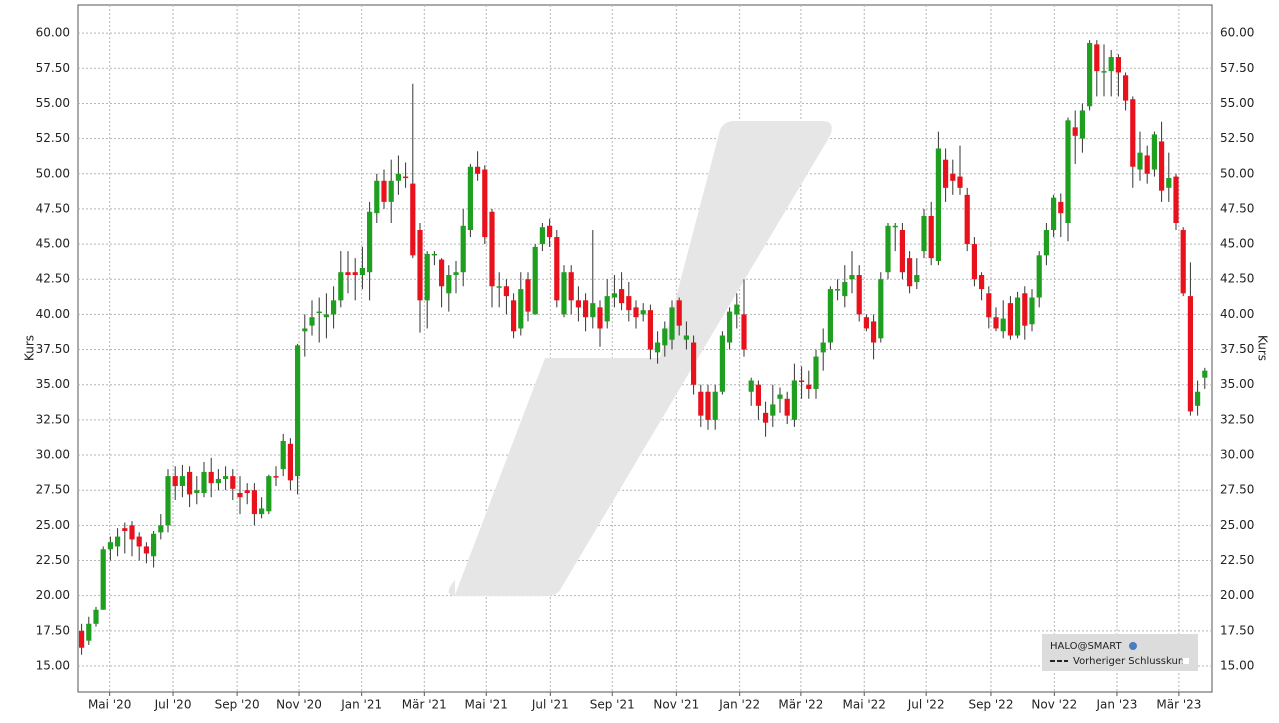 The height and width of the screenshot is (723, 1279). What do you see at coordinates (990, 705) in the screenshot?
I see `x-tick-label: Sep '22` at bounding box center [990, 705].